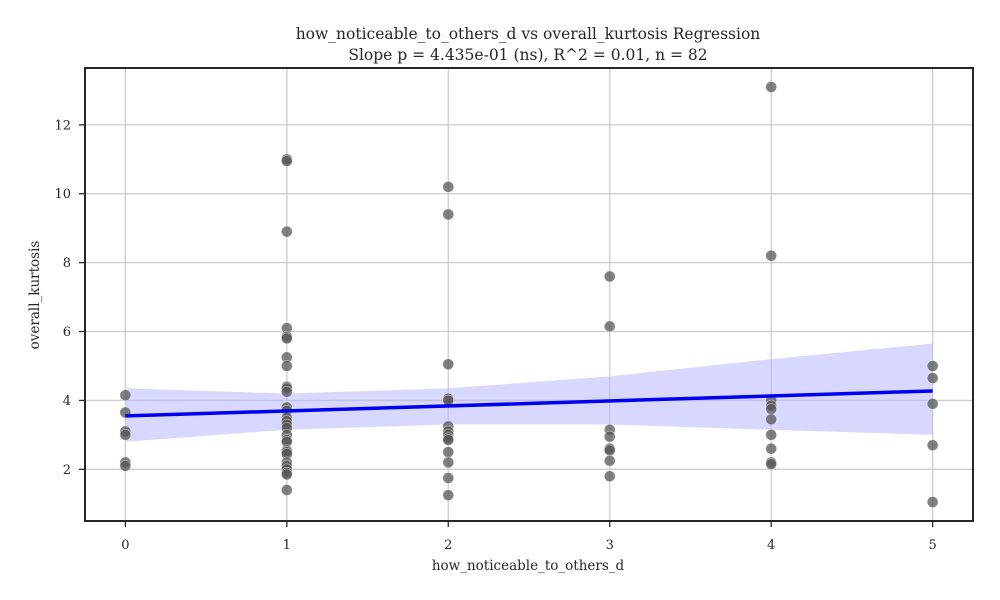 This screenshot has width=1000, height=600. Describe the element at coordinates (67, 332) in the screenshot. I see `y-tick-label: 6` at that location.